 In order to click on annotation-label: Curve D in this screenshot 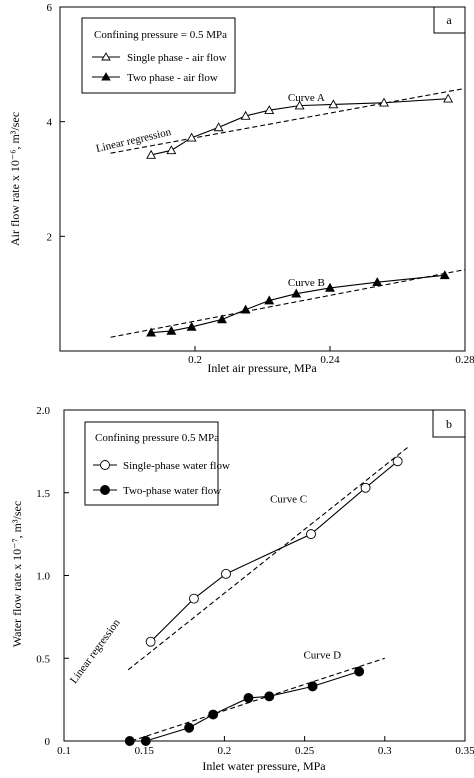, I will do `click(322, 655)`.